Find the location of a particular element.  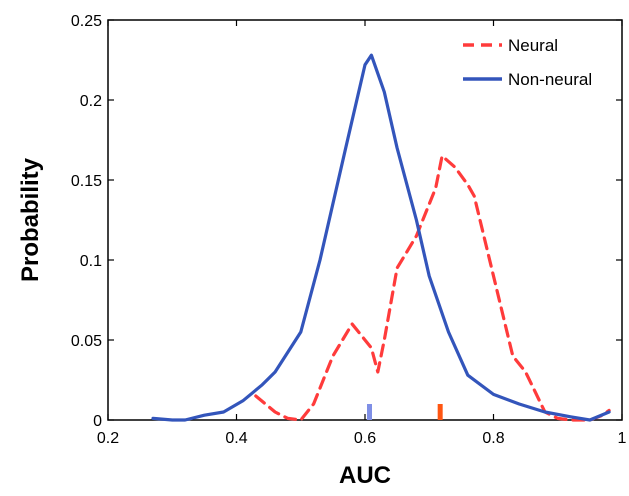

legend: Neural Non-neural is located at coordinates (536, 63).